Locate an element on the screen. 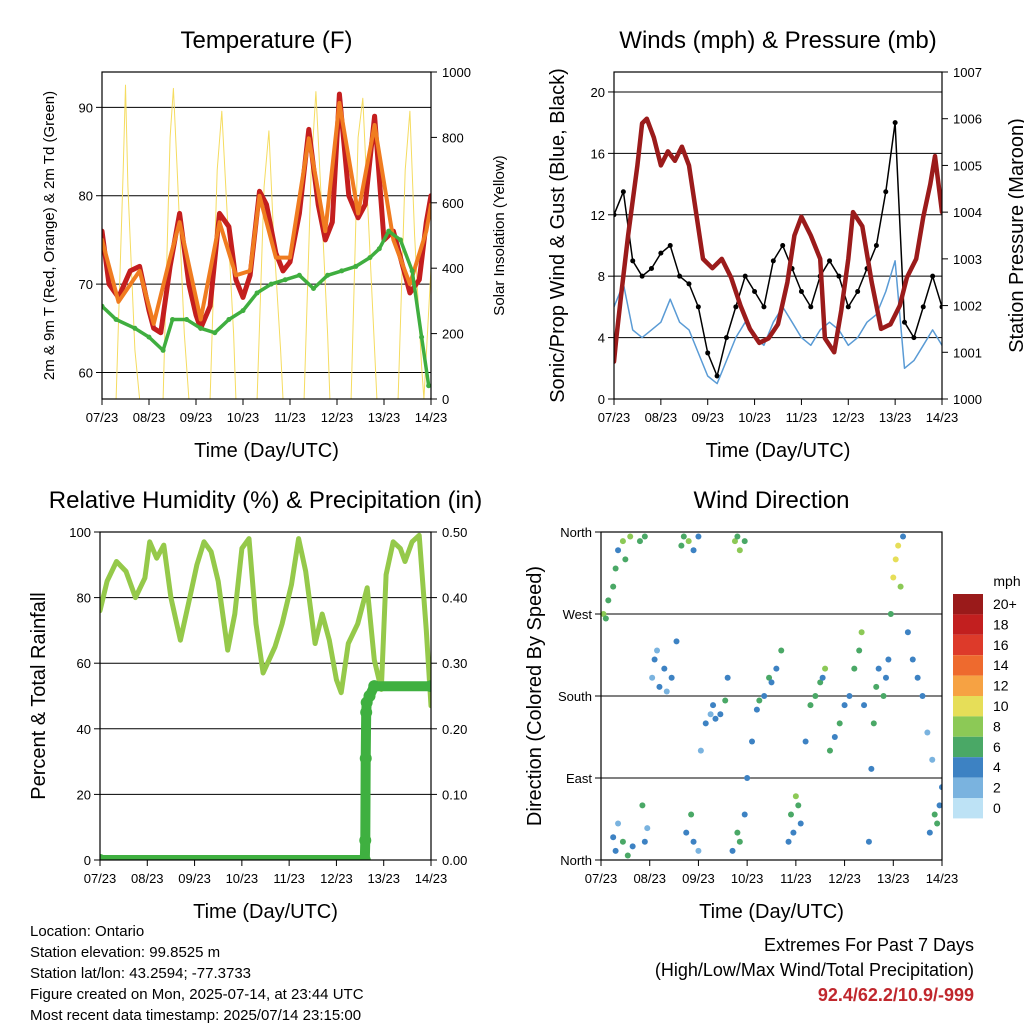 This screenshot has height=1026, width=1024. y-tick-label: North is located at coordinates (576, 532).